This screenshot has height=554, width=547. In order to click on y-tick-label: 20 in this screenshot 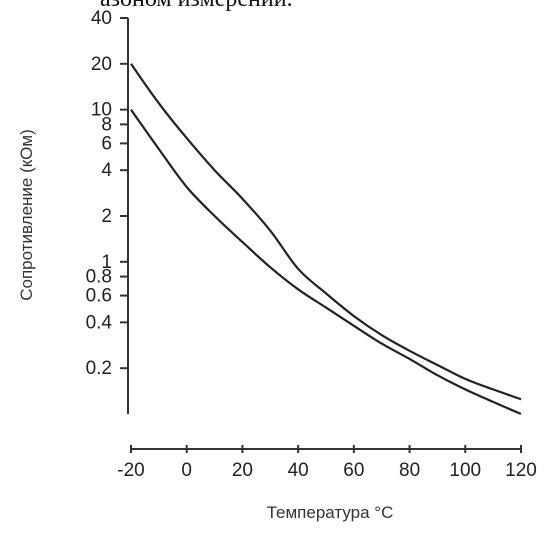, I will do `click(101, 64)`.